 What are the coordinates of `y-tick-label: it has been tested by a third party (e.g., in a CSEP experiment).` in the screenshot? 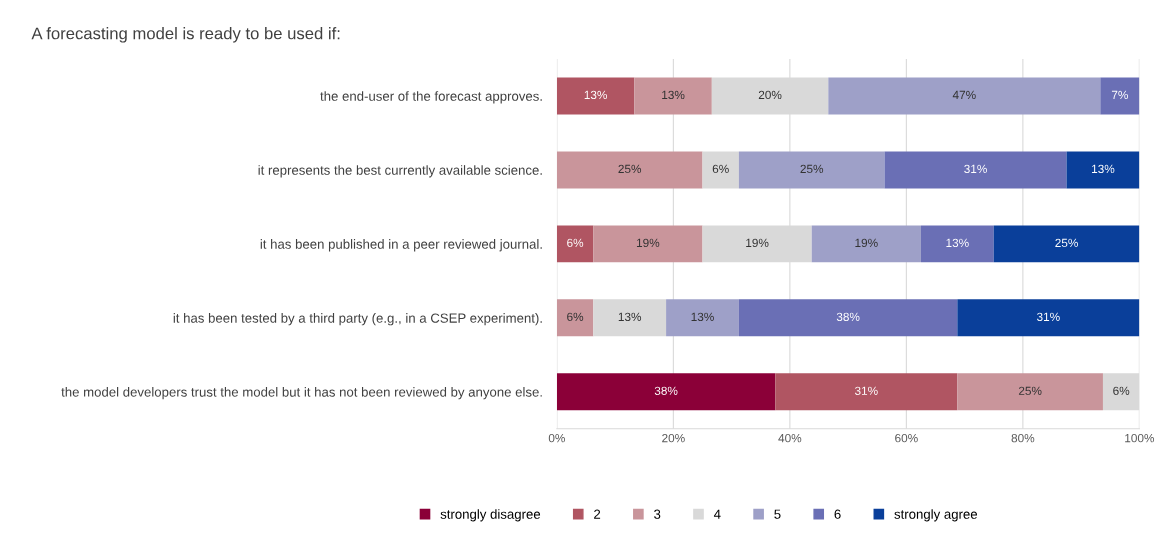 It's located at (357, 319).